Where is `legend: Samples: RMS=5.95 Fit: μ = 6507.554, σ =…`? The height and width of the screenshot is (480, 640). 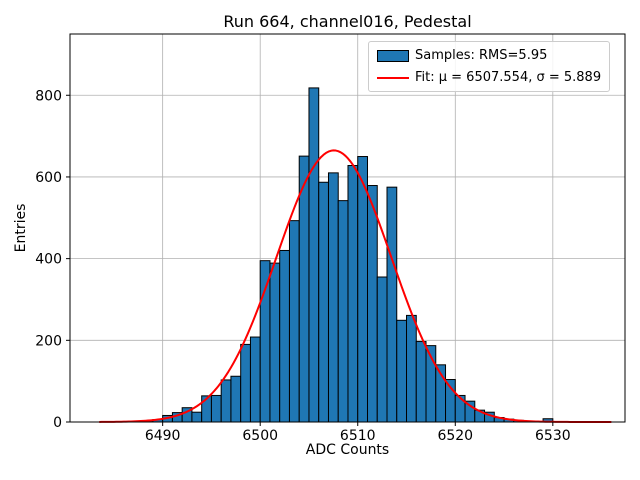
legend: Samples: RMS=5.95 Fit: μ = 6507.554, σ =… is located at coordinates (489, 66).